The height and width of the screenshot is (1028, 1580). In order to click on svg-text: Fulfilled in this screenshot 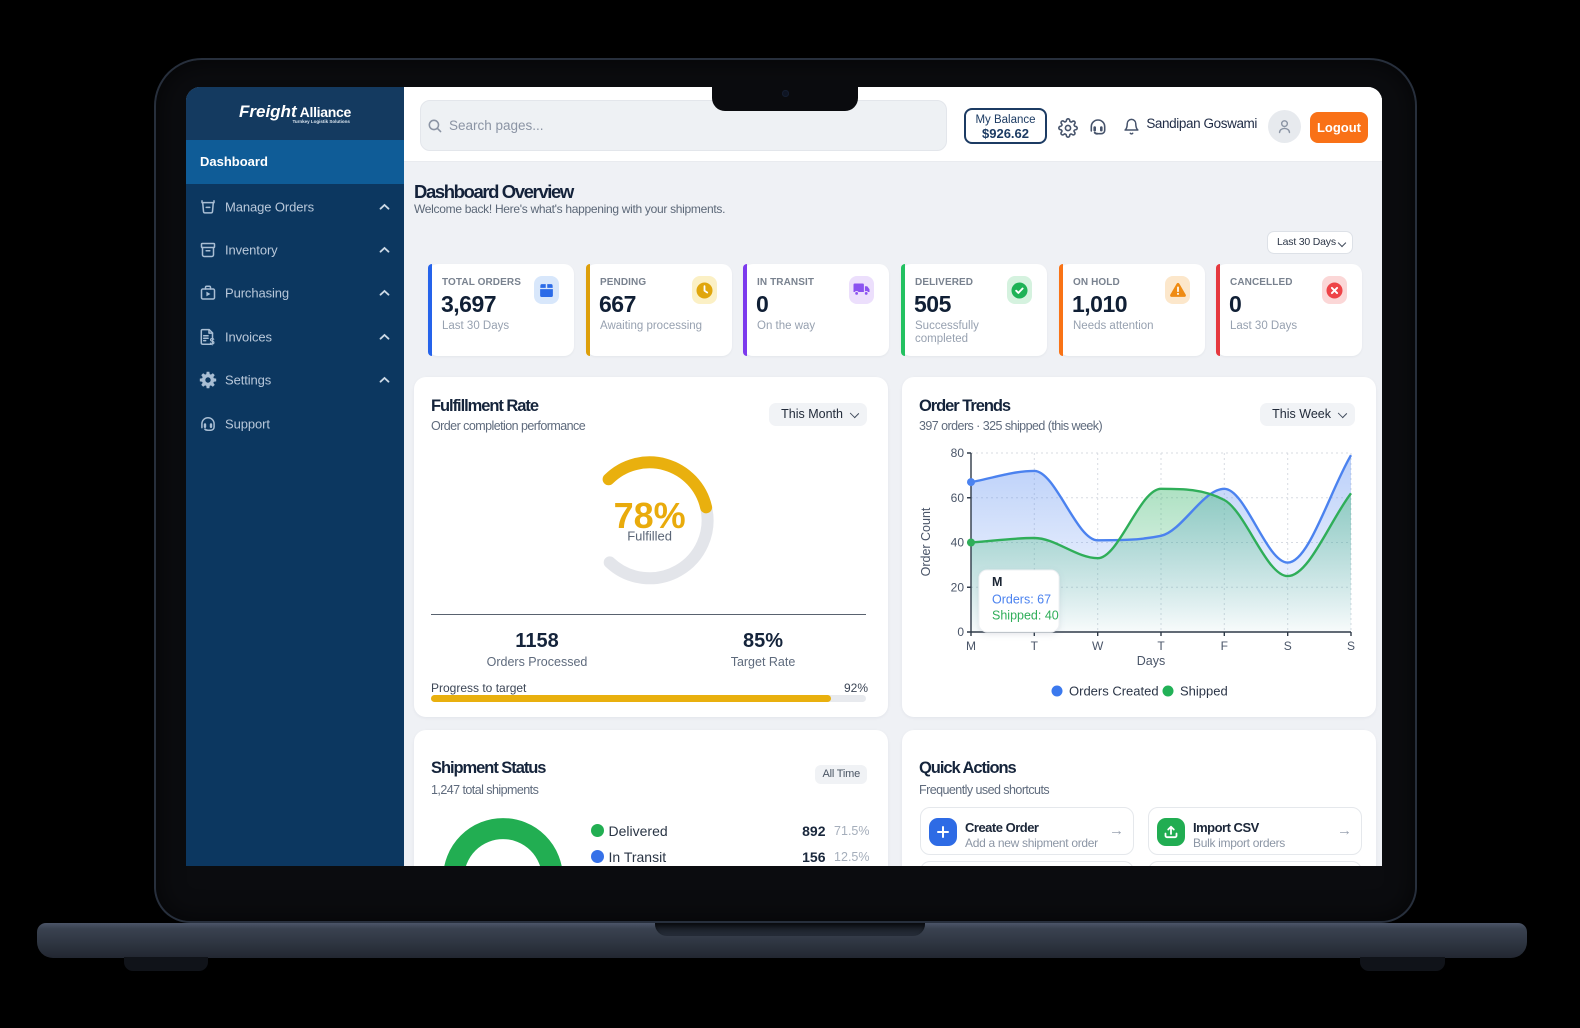, I will do `click(649, 536)`.